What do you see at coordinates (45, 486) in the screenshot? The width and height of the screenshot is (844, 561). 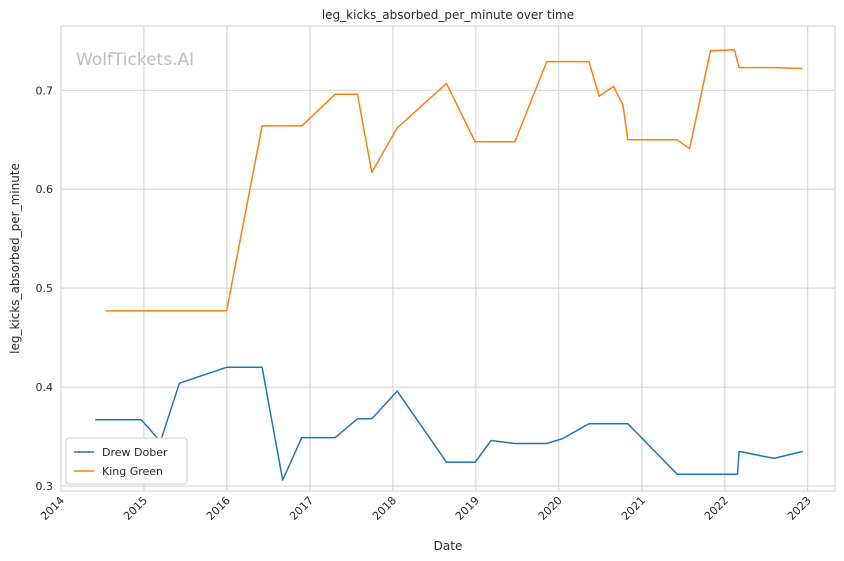 I see `y-tick-label: 0.3` at bounding box center [45, 486].